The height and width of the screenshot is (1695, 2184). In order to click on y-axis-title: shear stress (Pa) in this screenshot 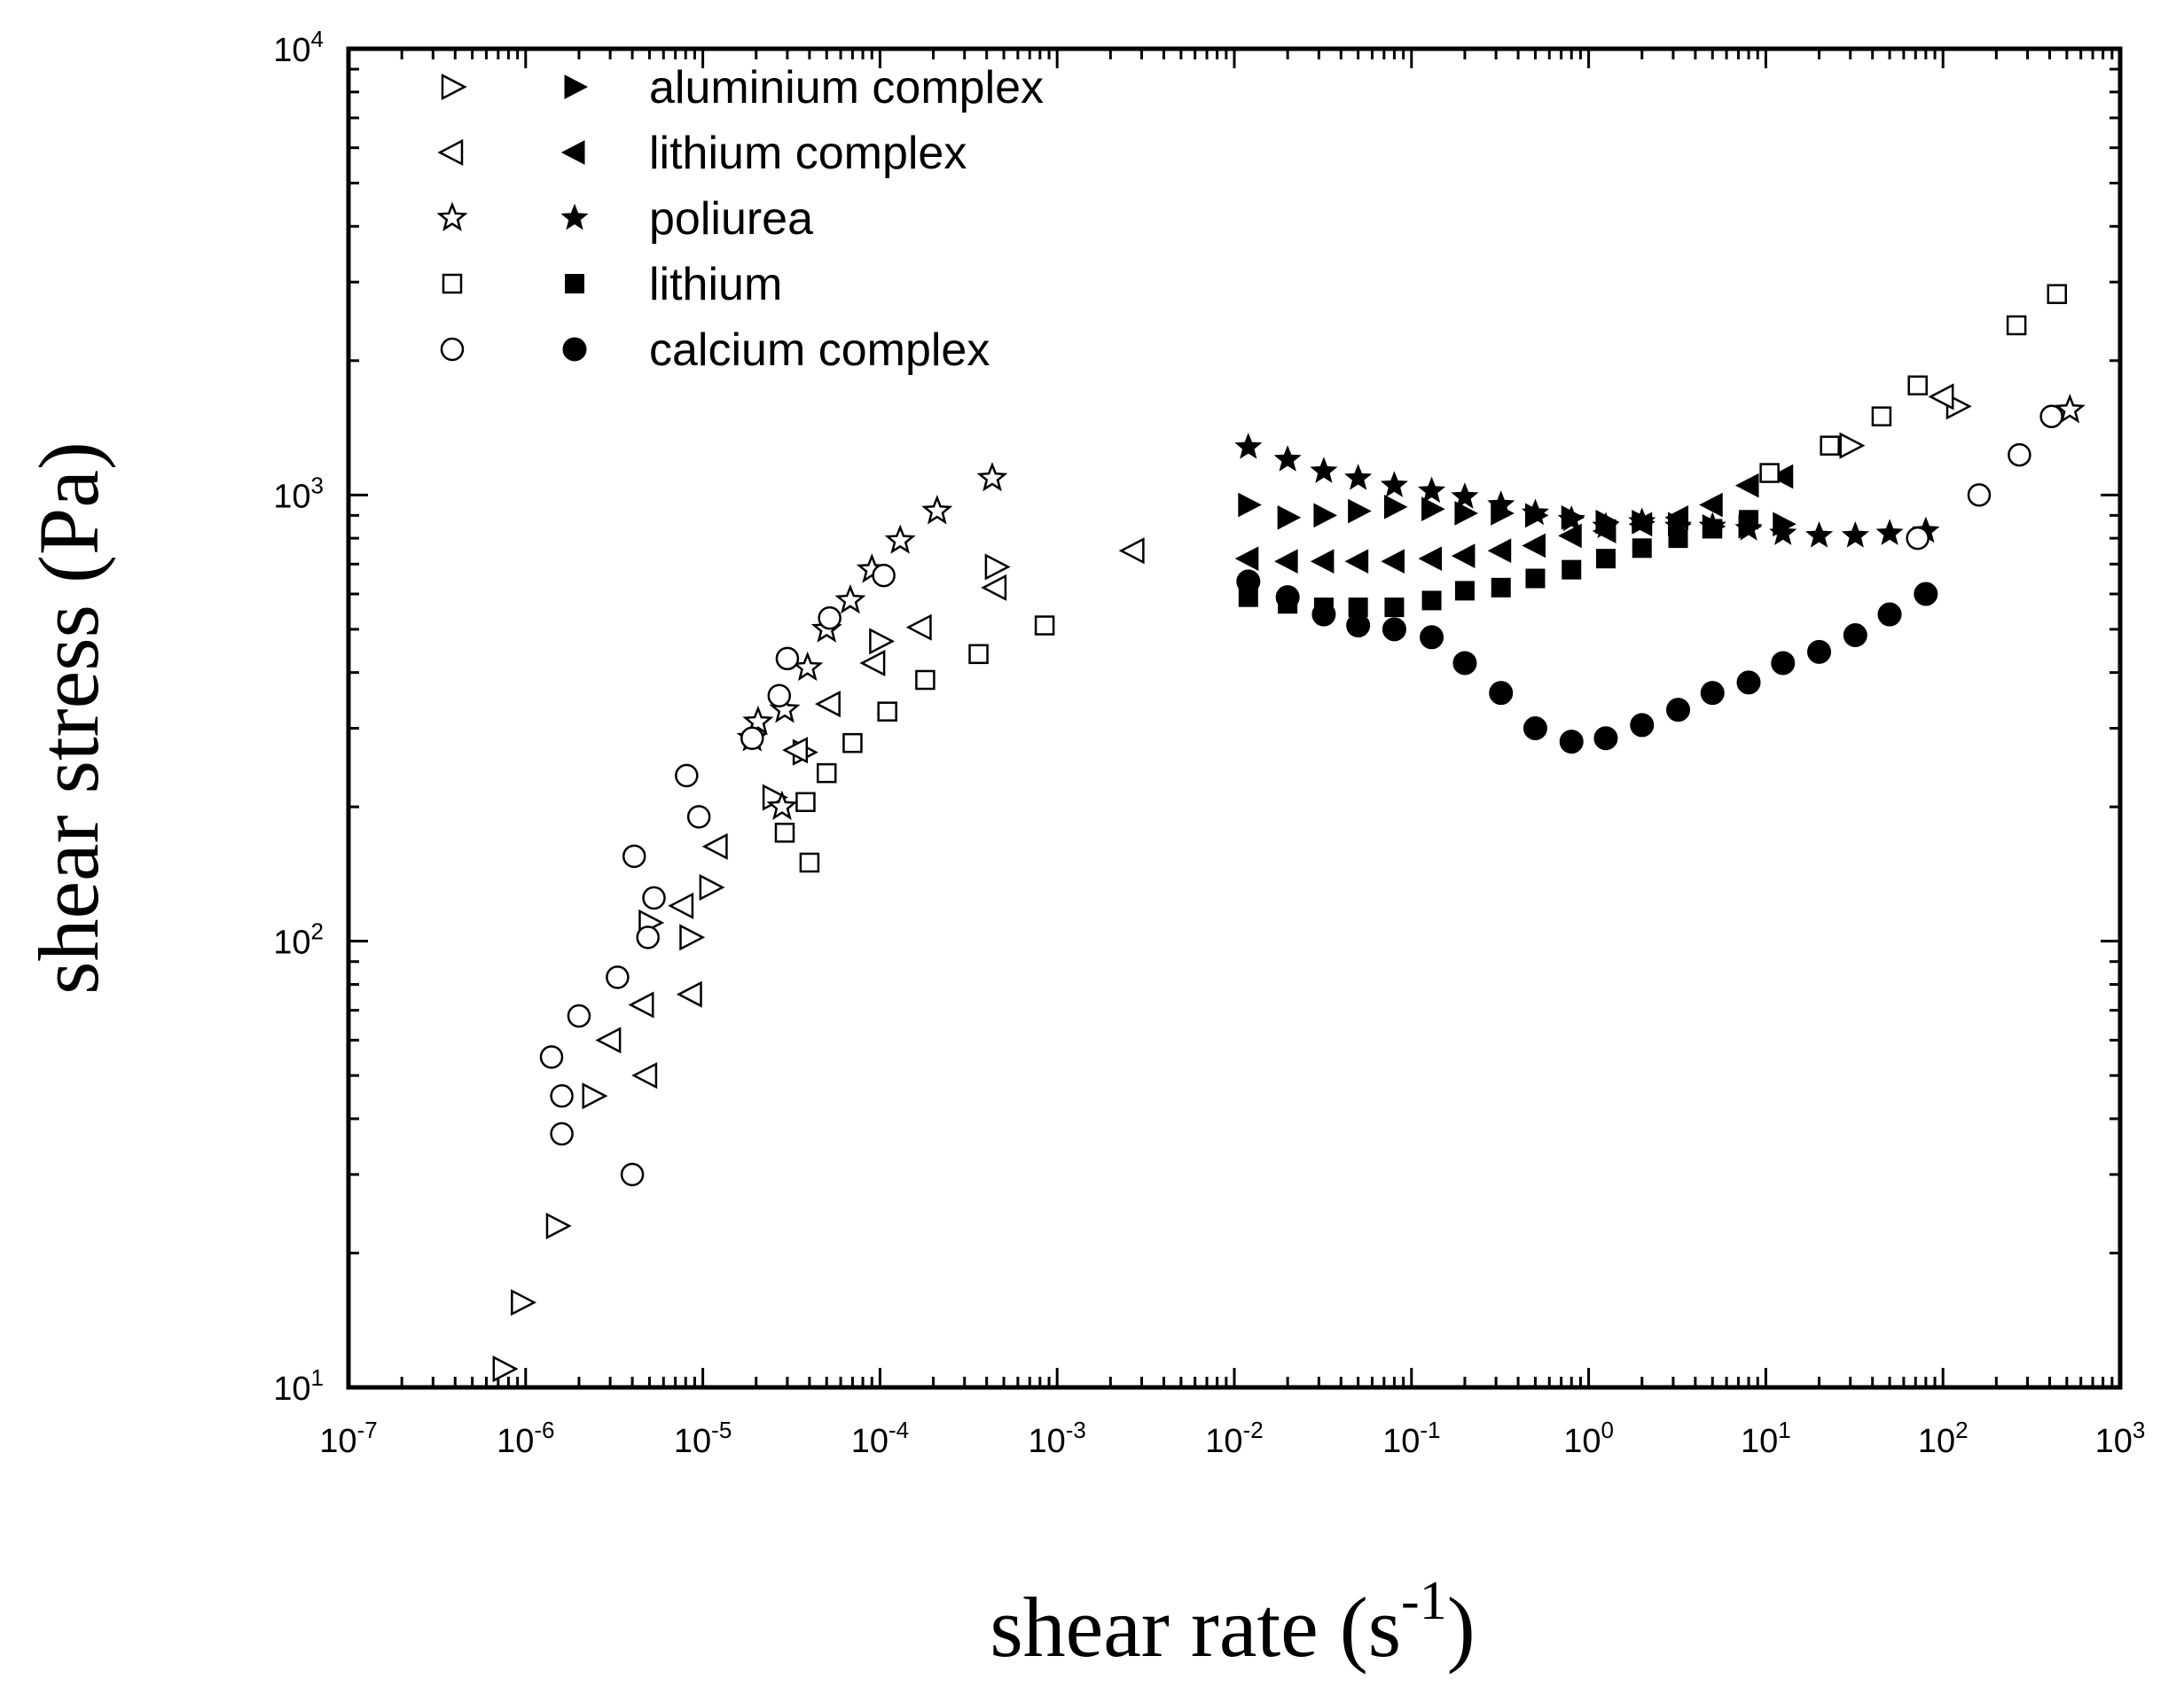, I will do `click(68, 718)`.